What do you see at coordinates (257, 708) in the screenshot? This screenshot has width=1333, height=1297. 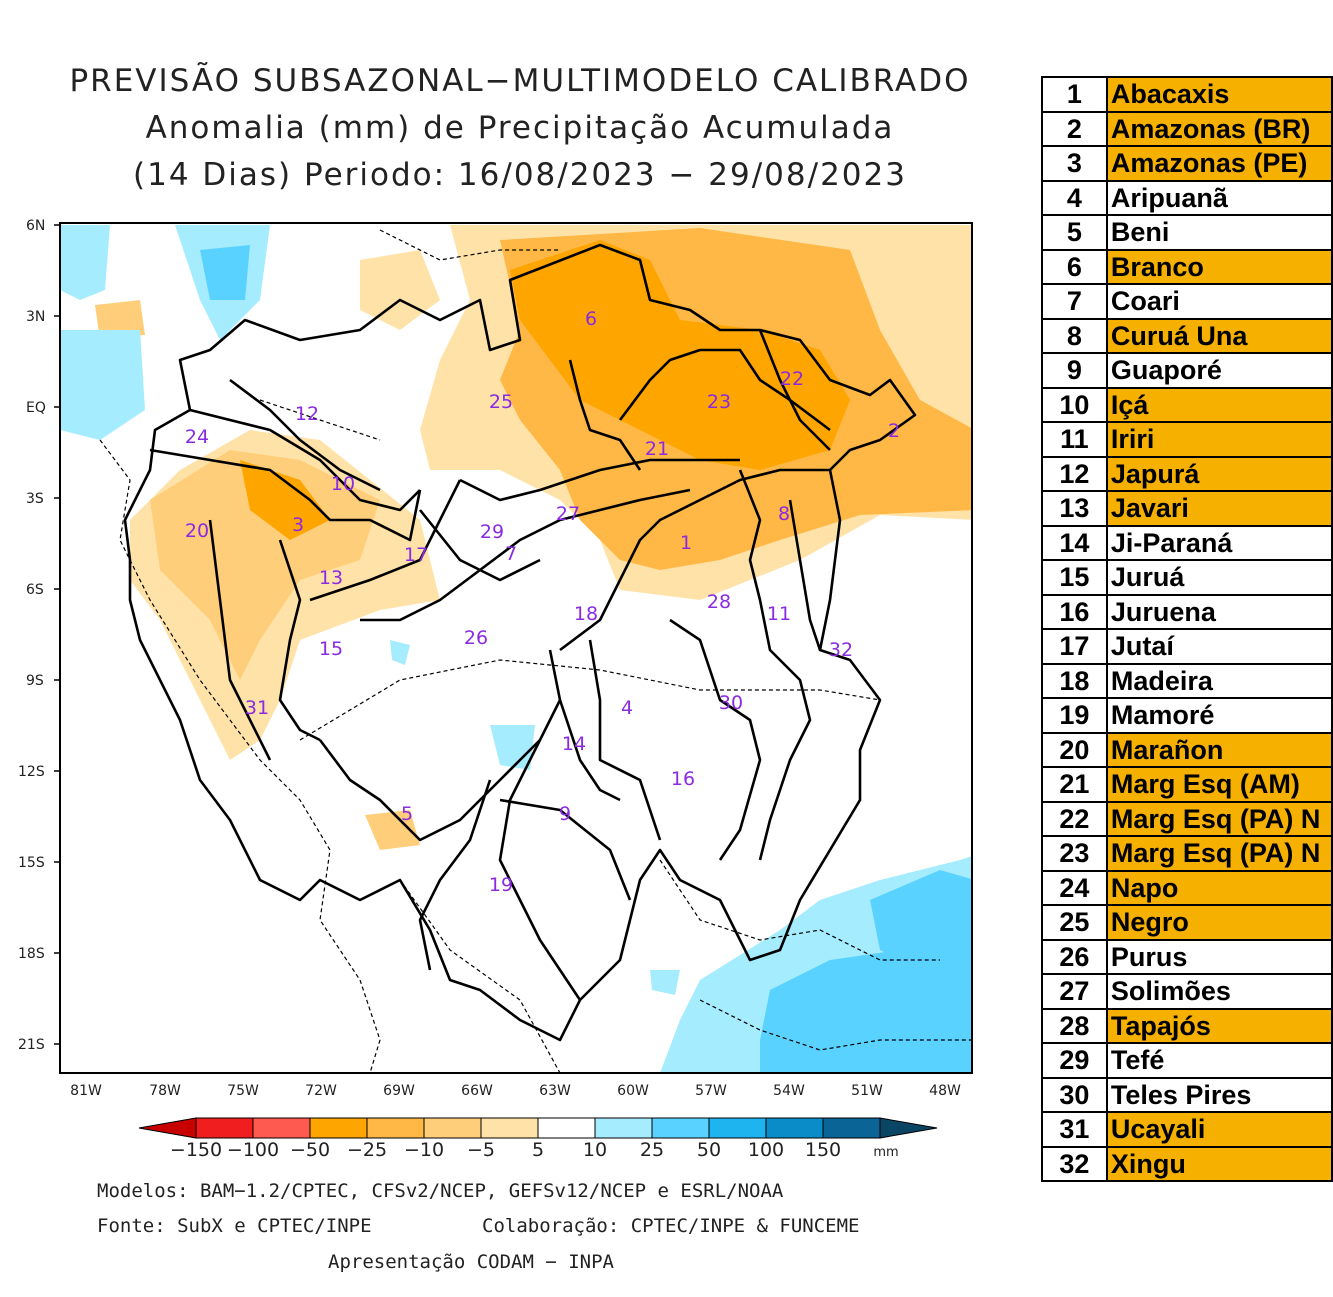 I see `basin-label: 31` at bounding box center [257, 708].